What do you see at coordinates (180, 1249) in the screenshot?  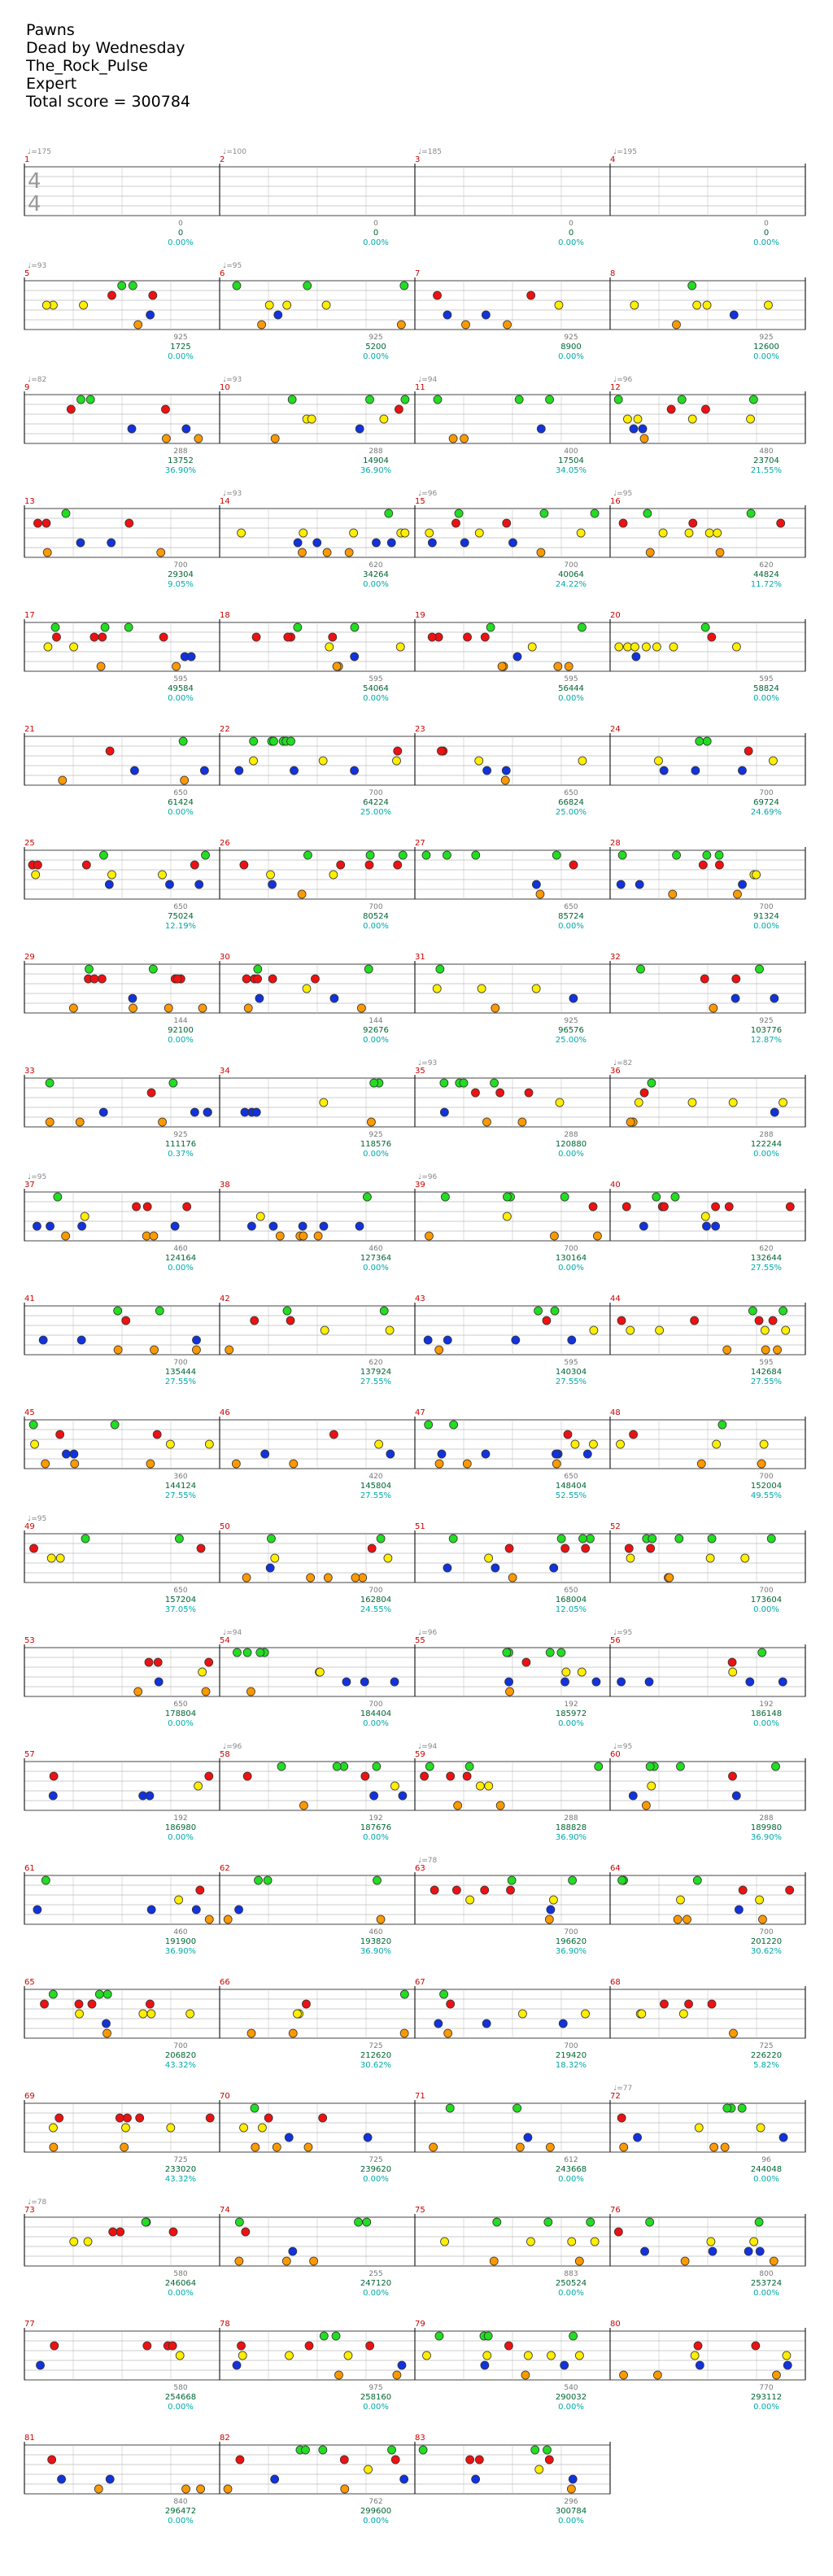 I see `measure-note-score: 460` at bounding box center [180, 1249].